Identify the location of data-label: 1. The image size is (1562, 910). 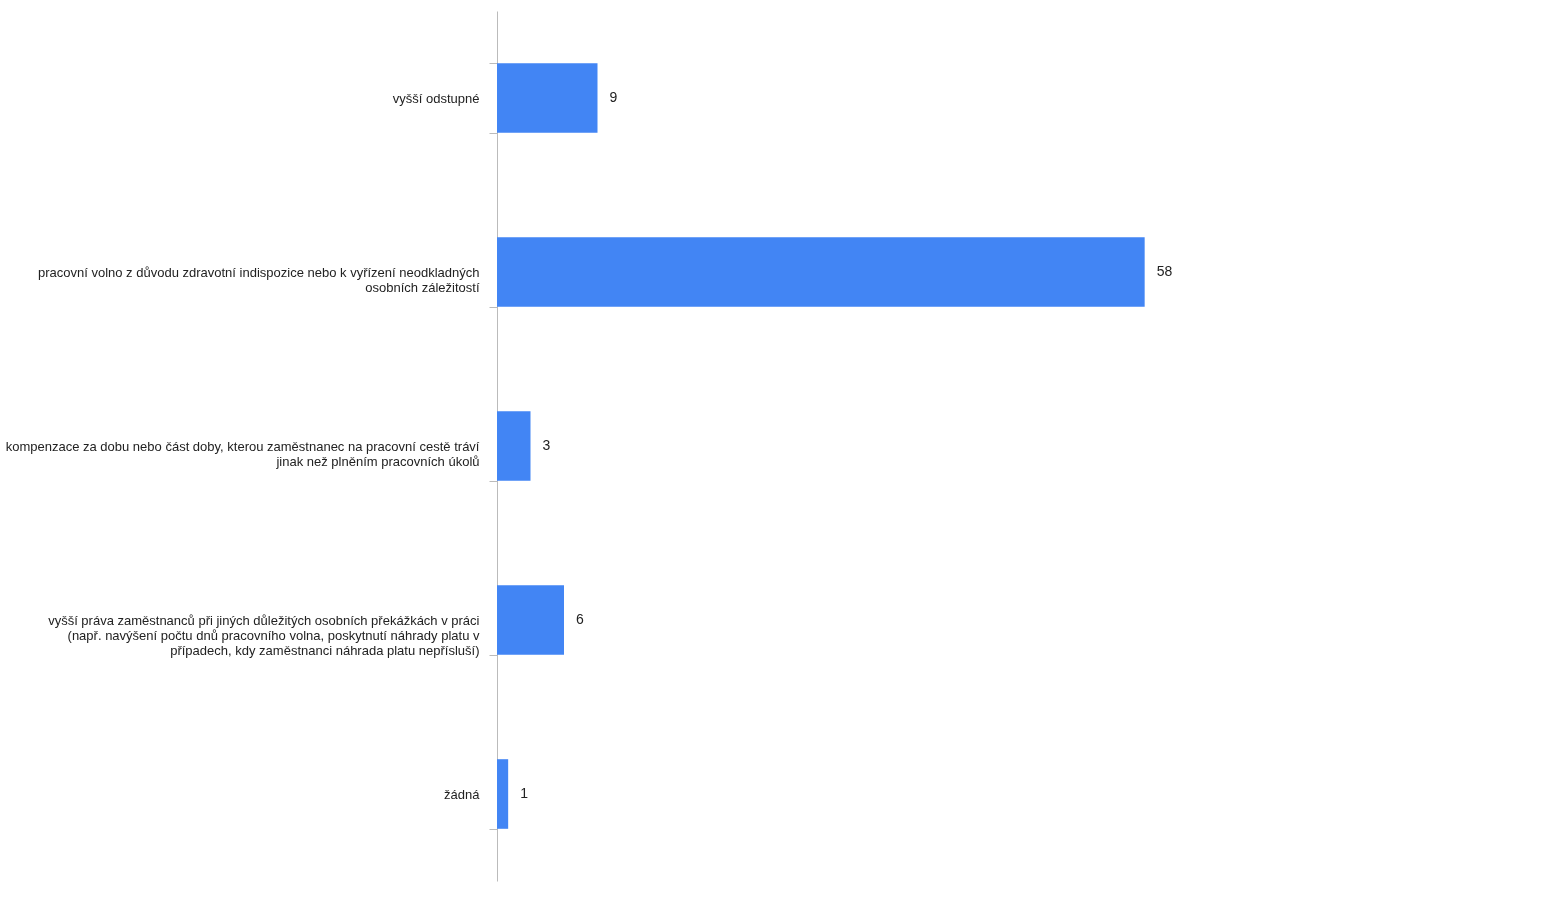
(524, 793).